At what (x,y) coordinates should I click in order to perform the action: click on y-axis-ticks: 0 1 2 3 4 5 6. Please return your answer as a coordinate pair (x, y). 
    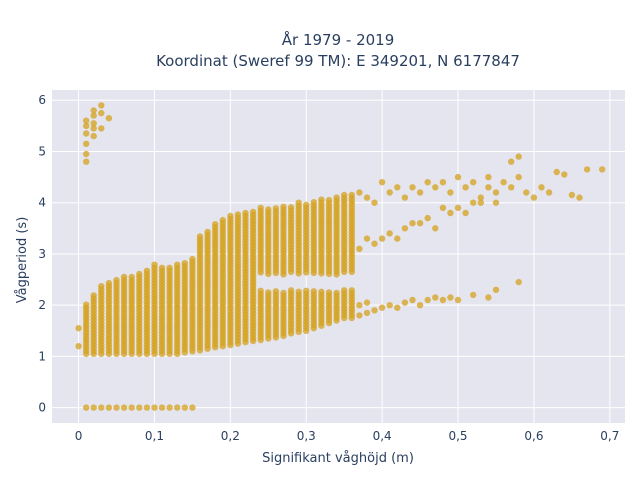
    Looking at the image, I should click on (42, 253).